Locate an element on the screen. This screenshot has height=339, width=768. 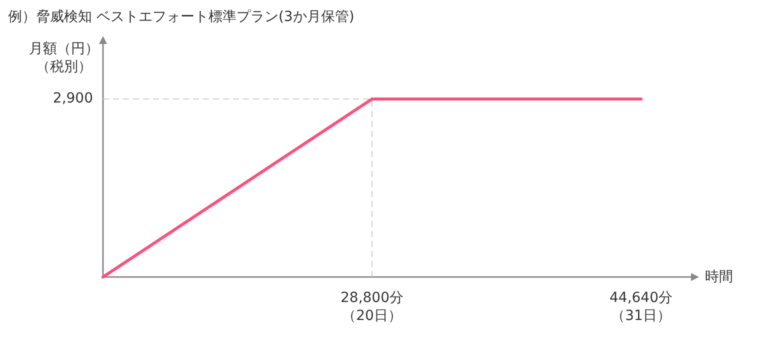
y-axis-title: 月額（円）（税別） is located at coordinates (64, 58).